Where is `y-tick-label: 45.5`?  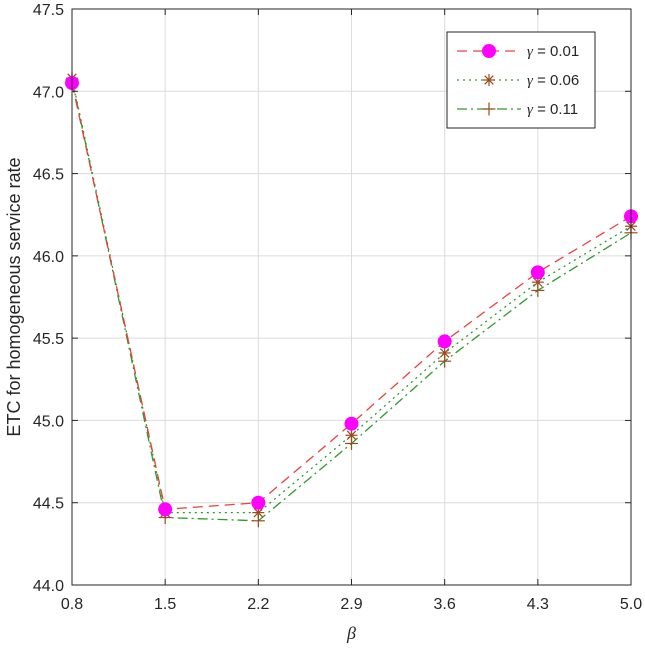 y-tick-label: 45.5 is located at coordinates (48, 339).